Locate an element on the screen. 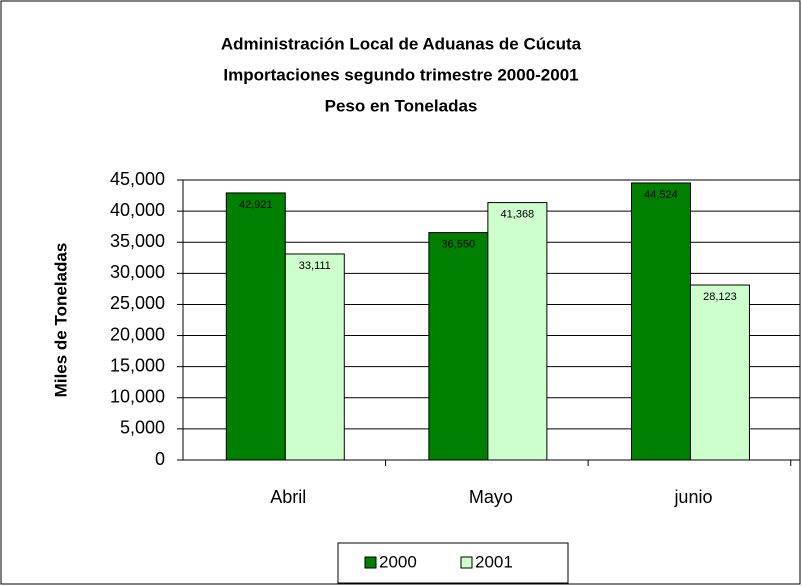 The height and width of the screenshot is (586, 802). x-tick-label: Mayo is located at coordinates (491, 497).